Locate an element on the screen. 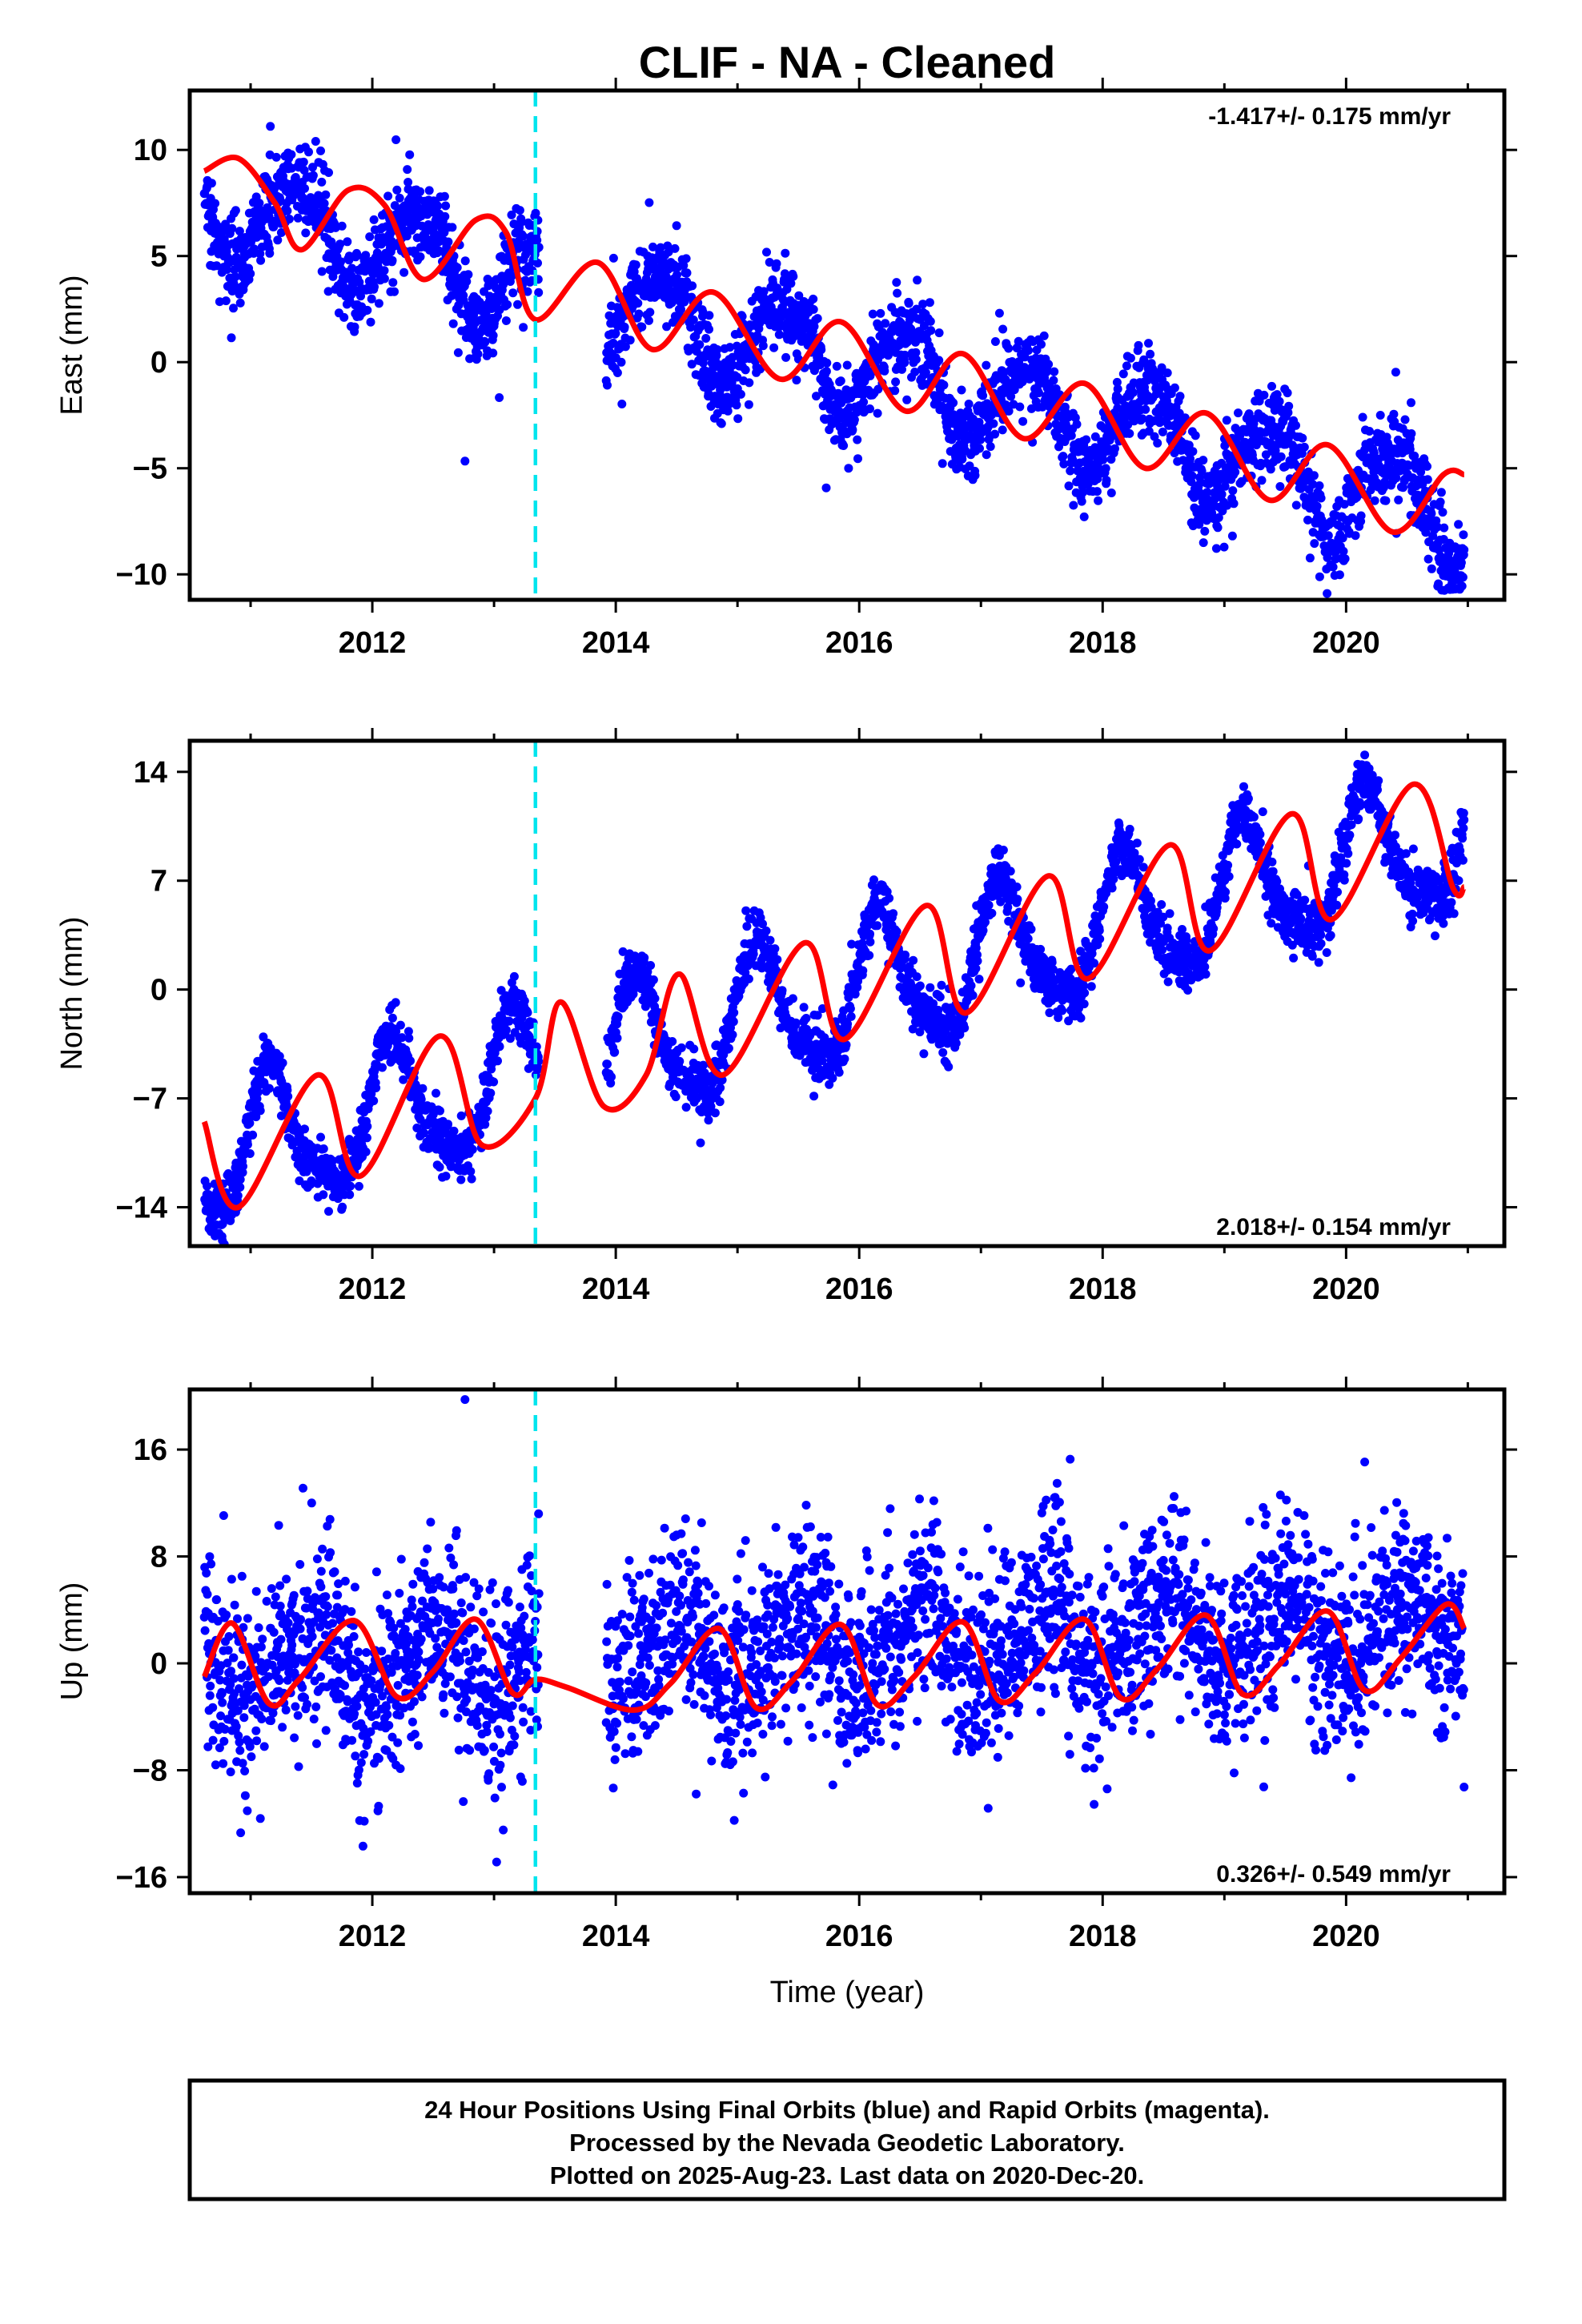  east-y-tick-label: −10 is located at coordinates (141, 575).